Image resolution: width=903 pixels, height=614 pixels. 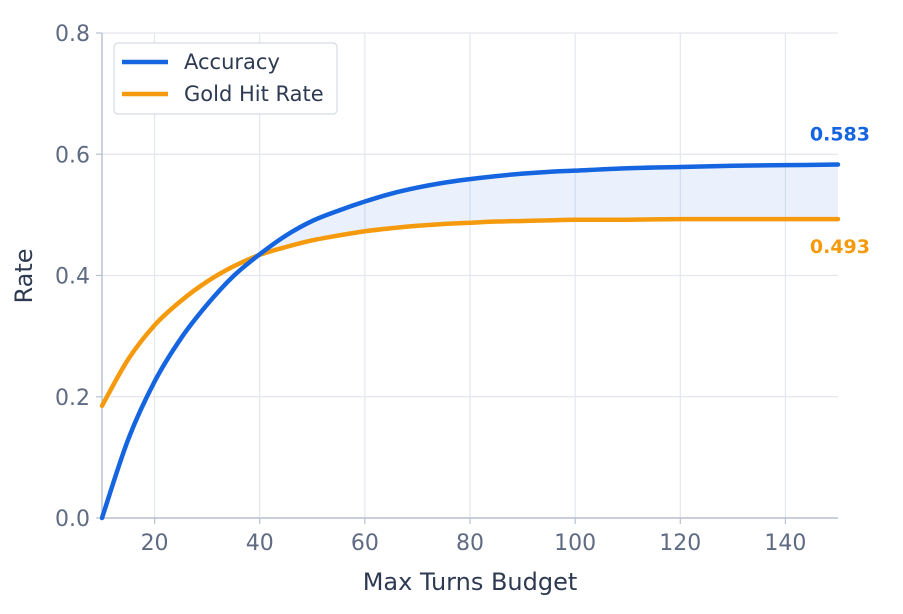 What do you see at coordinates (785, 543) in the screenshot?
I see `x-tick-label: 140` at bounding box center [785, 543].